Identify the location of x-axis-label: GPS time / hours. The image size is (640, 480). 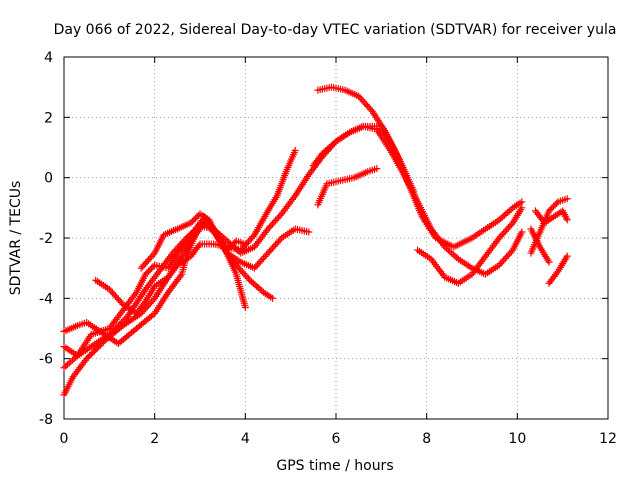
(334, 466).